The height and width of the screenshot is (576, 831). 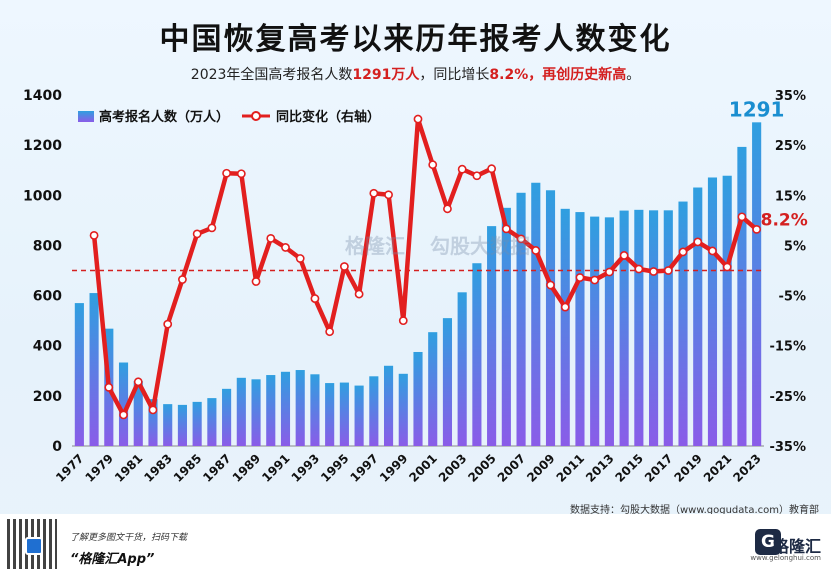 What do you see at coordinates (306, 468) in the screenshot?
I see `x-tick-label: 1993` at bounding box center [306, 468].